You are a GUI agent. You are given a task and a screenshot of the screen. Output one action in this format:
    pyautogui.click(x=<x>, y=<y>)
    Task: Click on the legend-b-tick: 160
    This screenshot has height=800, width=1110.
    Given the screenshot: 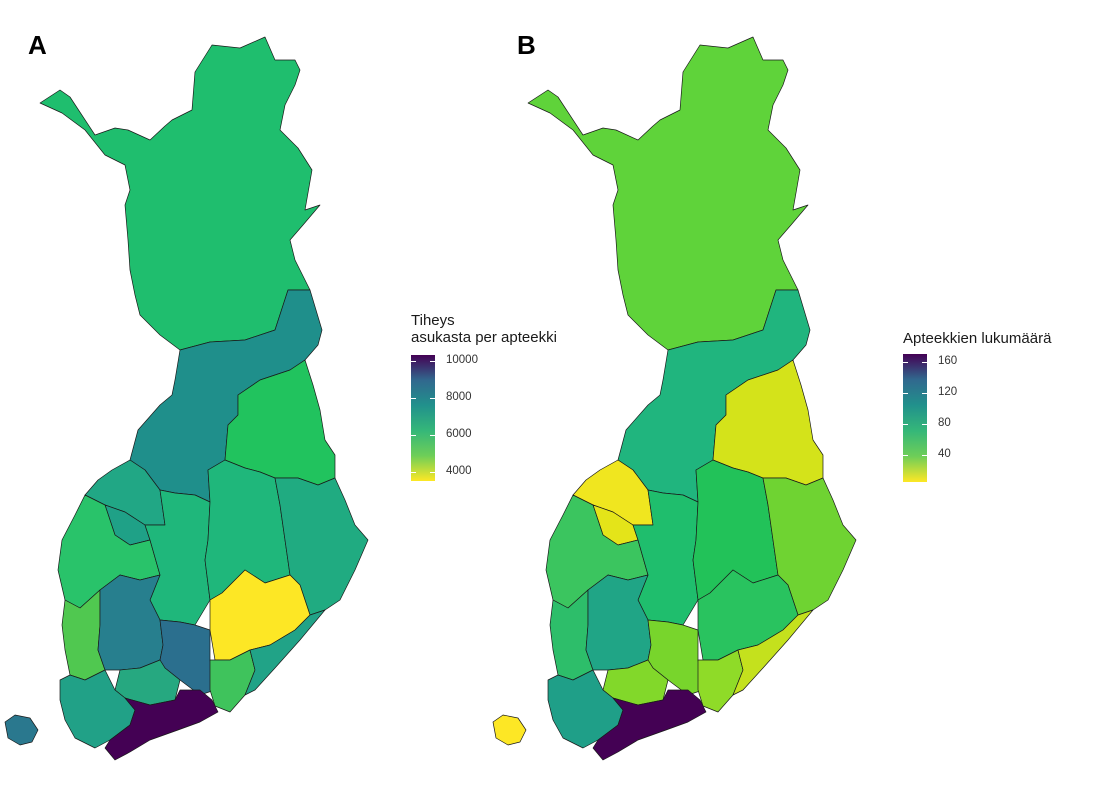 What is the action you would take?
    pyautogui.click(x=948, y=361)
    